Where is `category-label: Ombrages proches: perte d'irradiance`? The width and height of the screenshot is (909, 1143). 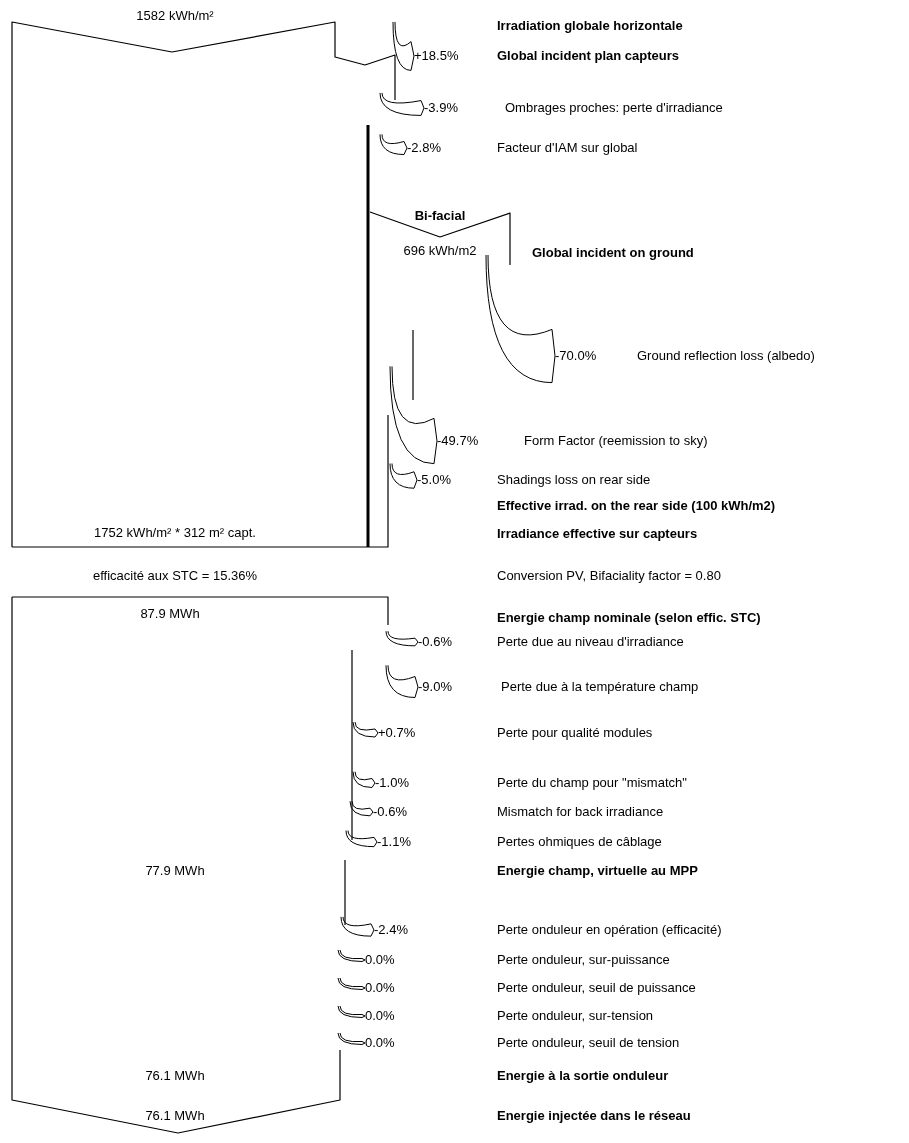 category-label: Ombrages proches: perte d'irradiance is located at coordinates (614, 107).